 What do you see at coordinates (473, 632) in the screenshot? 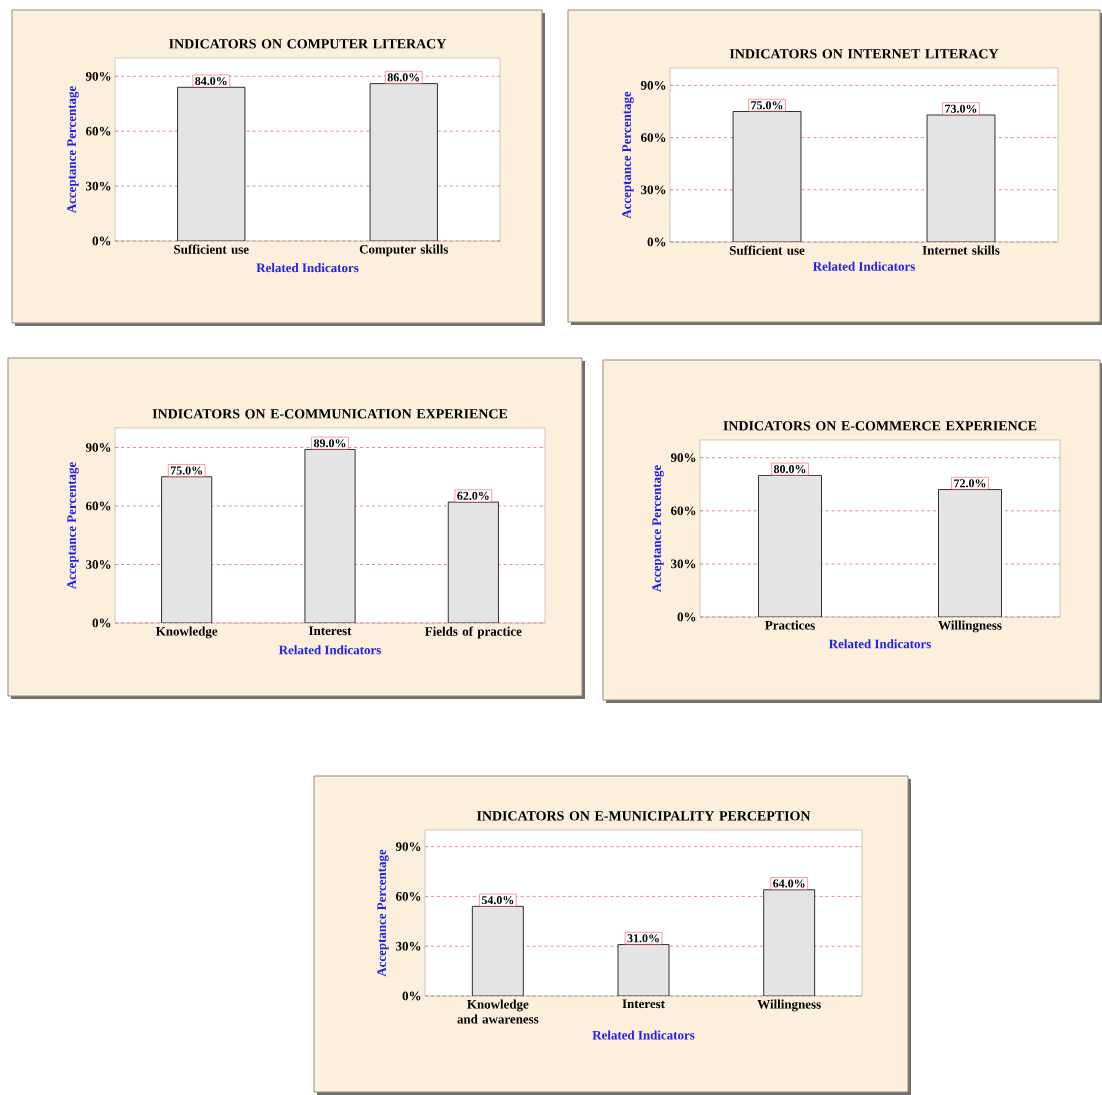
I see `x-tick-label: Fields of practice` at bounding box center [473, 632].